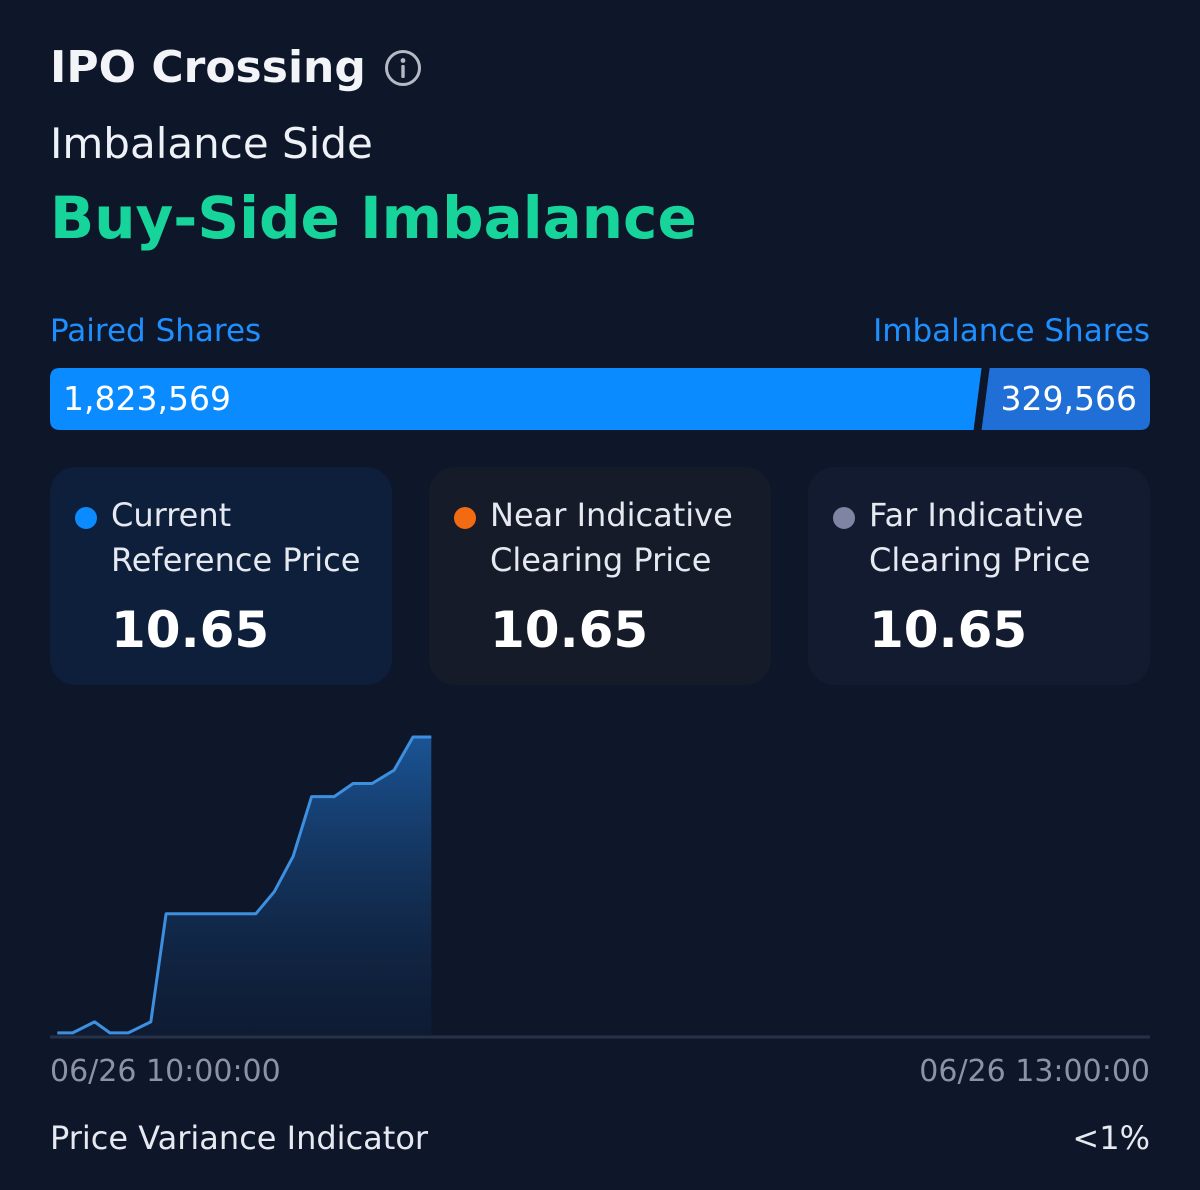  I want to click on x-axis-end-label: 06/26 13:00:00, so click(1034, 1071).